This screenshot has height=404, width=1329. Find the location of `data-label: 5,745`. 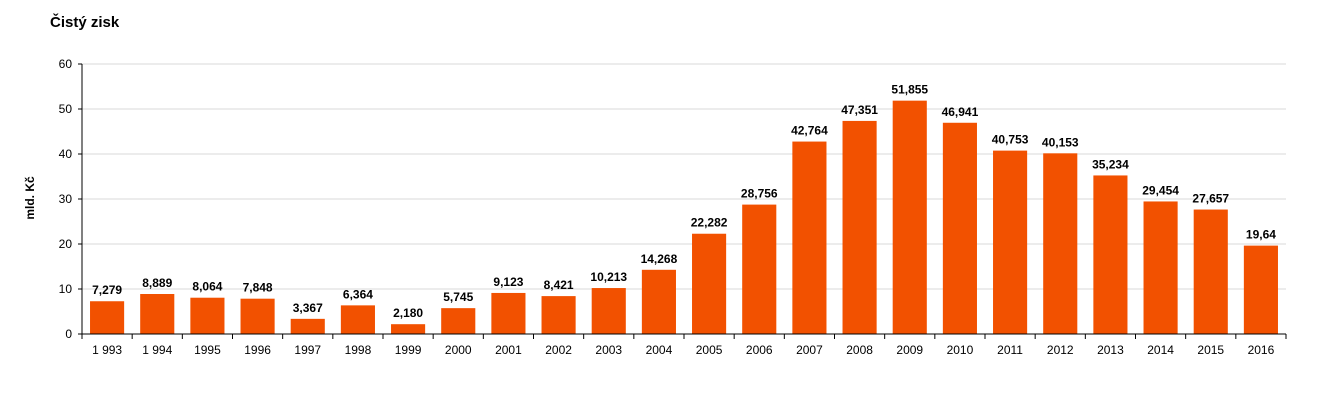

data-label: 5,745 is located at coordinates (458, 297).